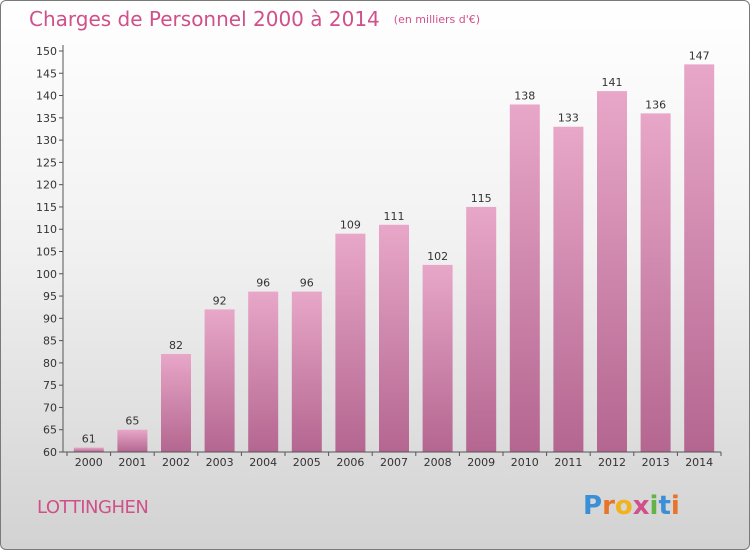 The width and height of the screenshot is (750, 550). What do you see at coordinates (132, 421) in the screenshot?
I see `bar-value-label: 65` at bounding box center [132, 421].